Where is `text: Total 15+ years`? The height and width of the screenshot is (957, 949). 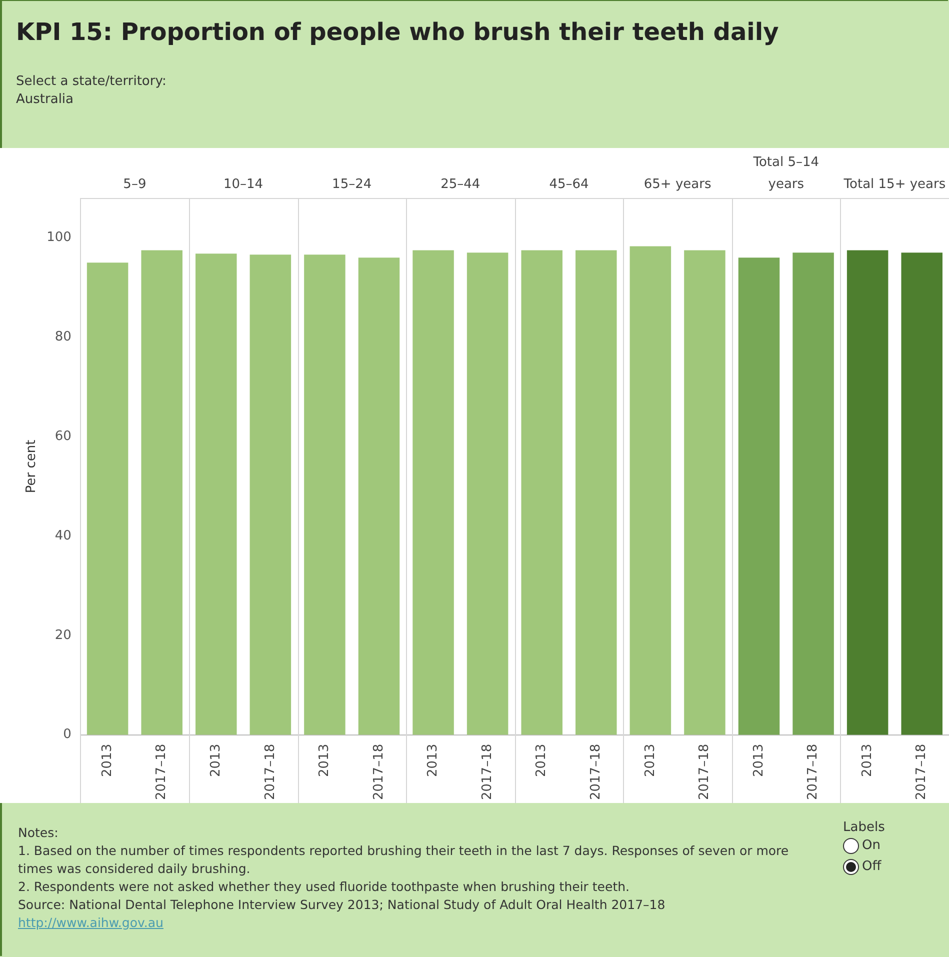
text: Total 15+ years is located at coordinates (894, 184).